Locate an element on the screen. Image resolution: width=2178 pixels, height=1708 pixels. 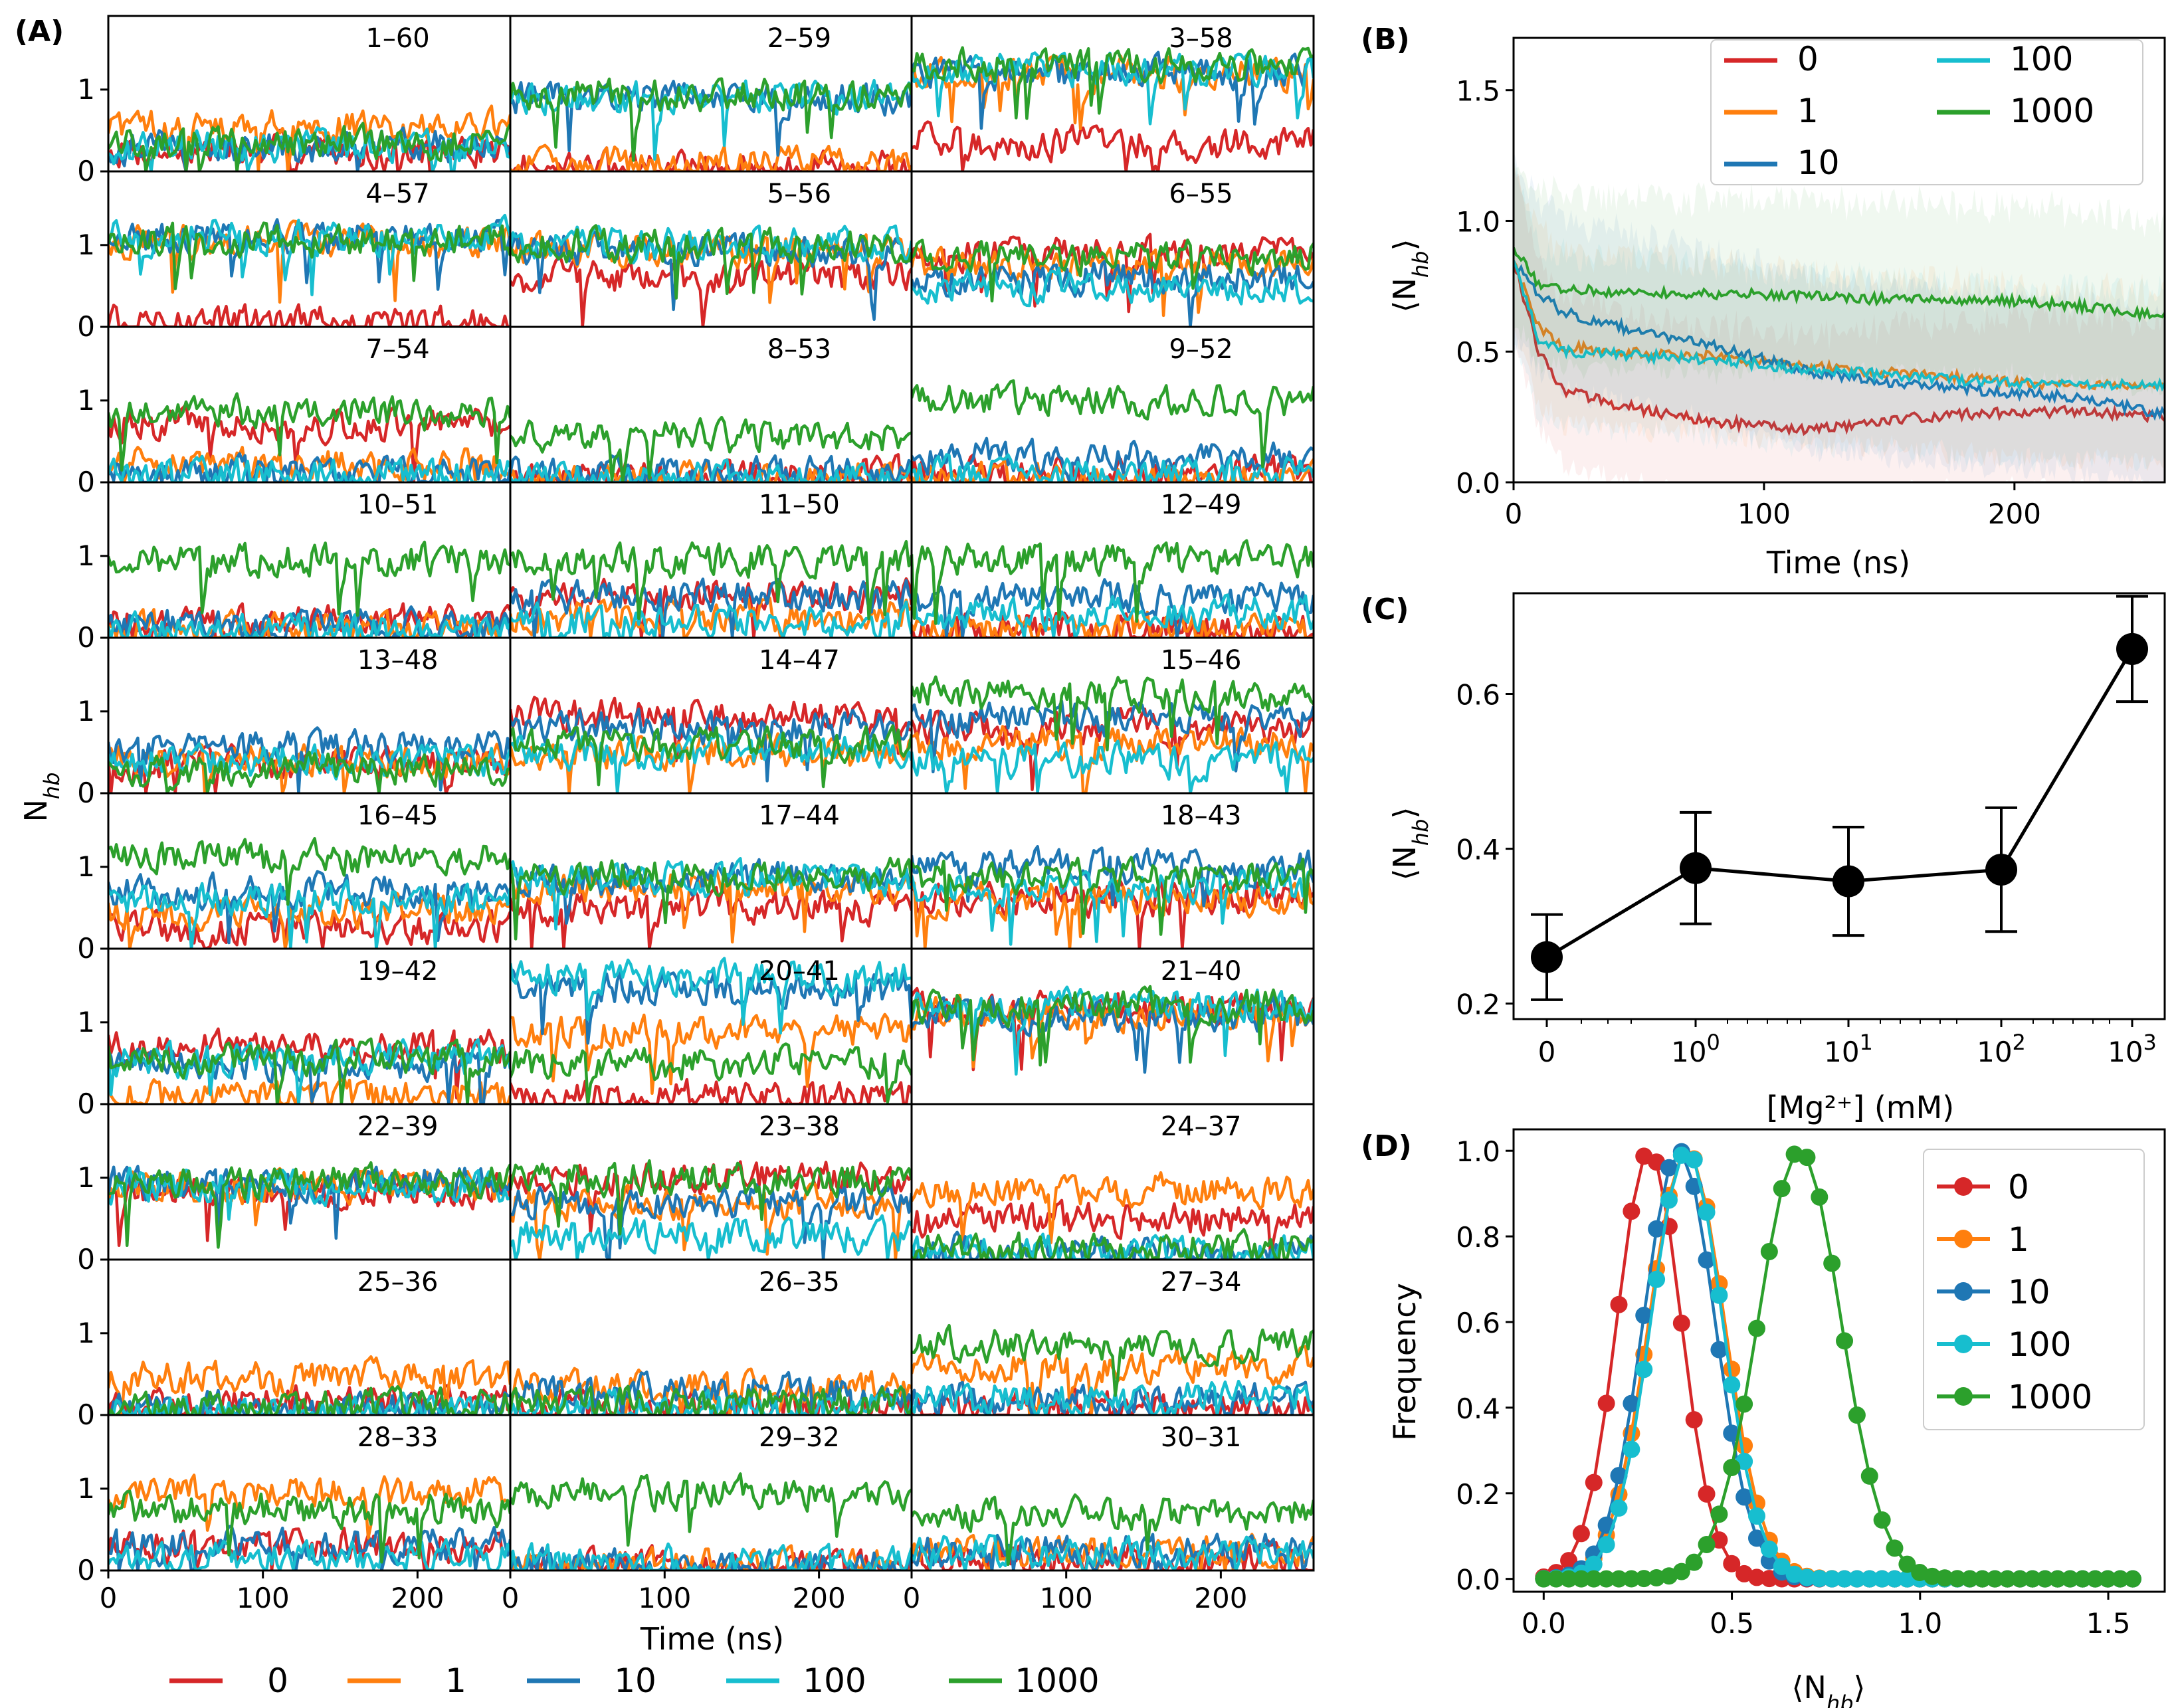
panel-a-ylabel: Nhb is located at coordinates (41, 797).